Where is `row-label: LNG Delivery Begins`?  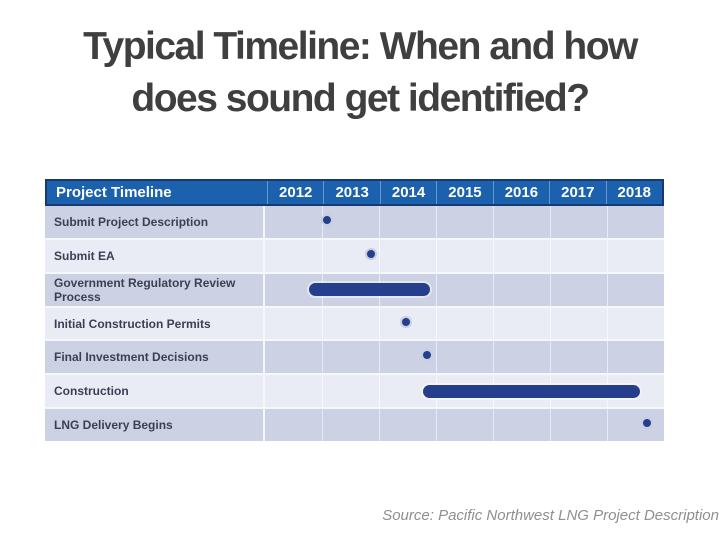 row-label: LNG Delivery Begins is located at coordinates (155, 425).